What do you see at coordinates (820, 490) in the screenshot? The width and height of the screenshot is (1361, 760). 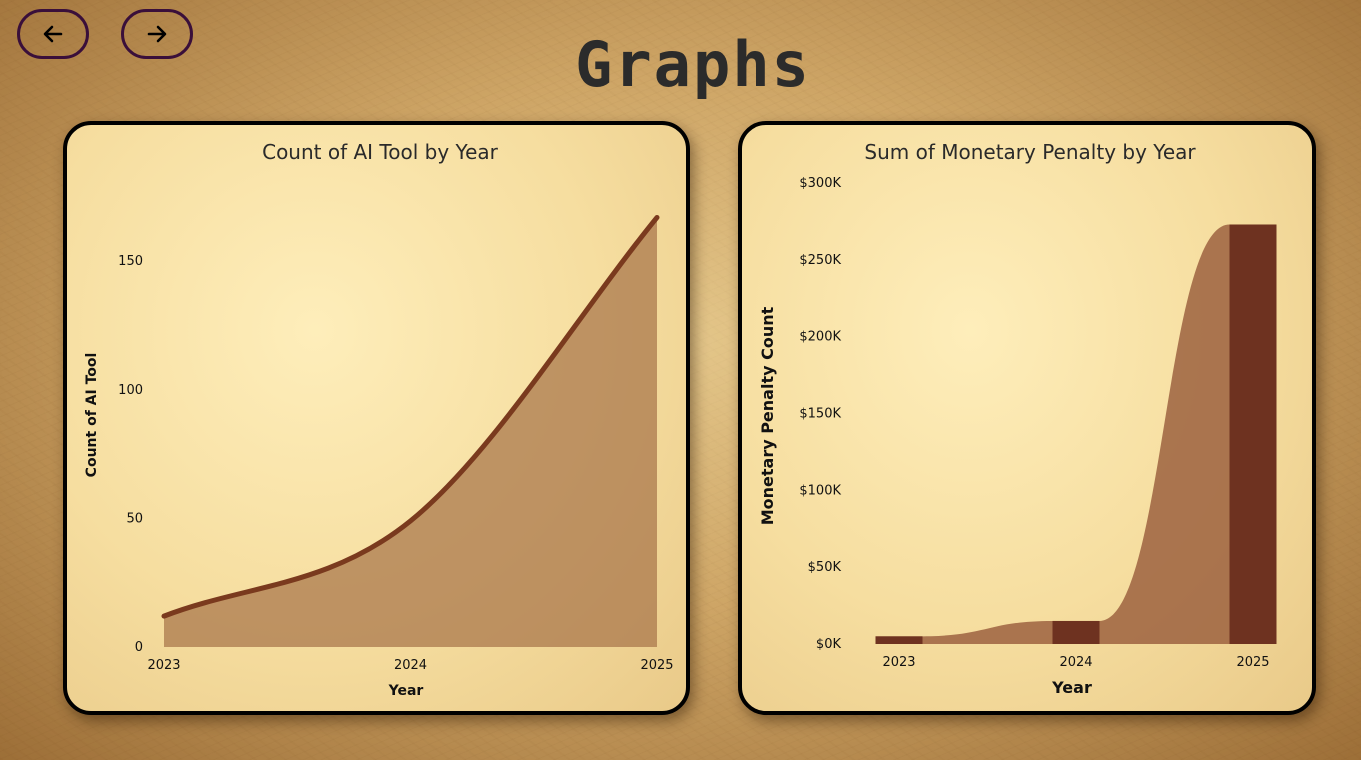 I see `y-tick-label: $100K` at bounding box center [820, 490].